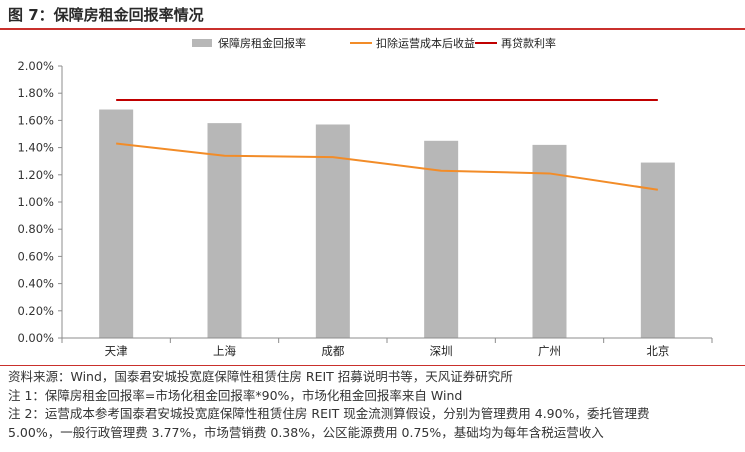 This screenshot has height=452, width=745. I want to click on x-tick-label: 天津, so click(116, 351).